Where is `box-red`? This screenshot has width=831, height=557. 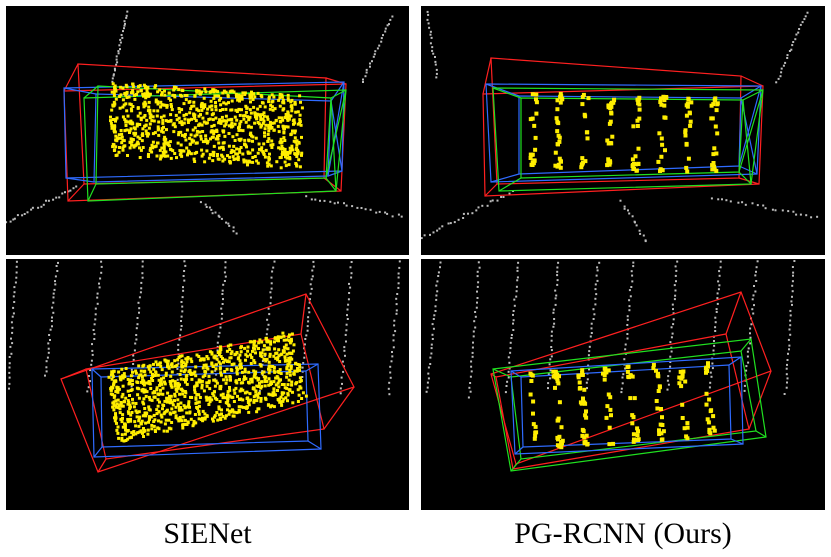
box-red is located at coordinates (623, 127).